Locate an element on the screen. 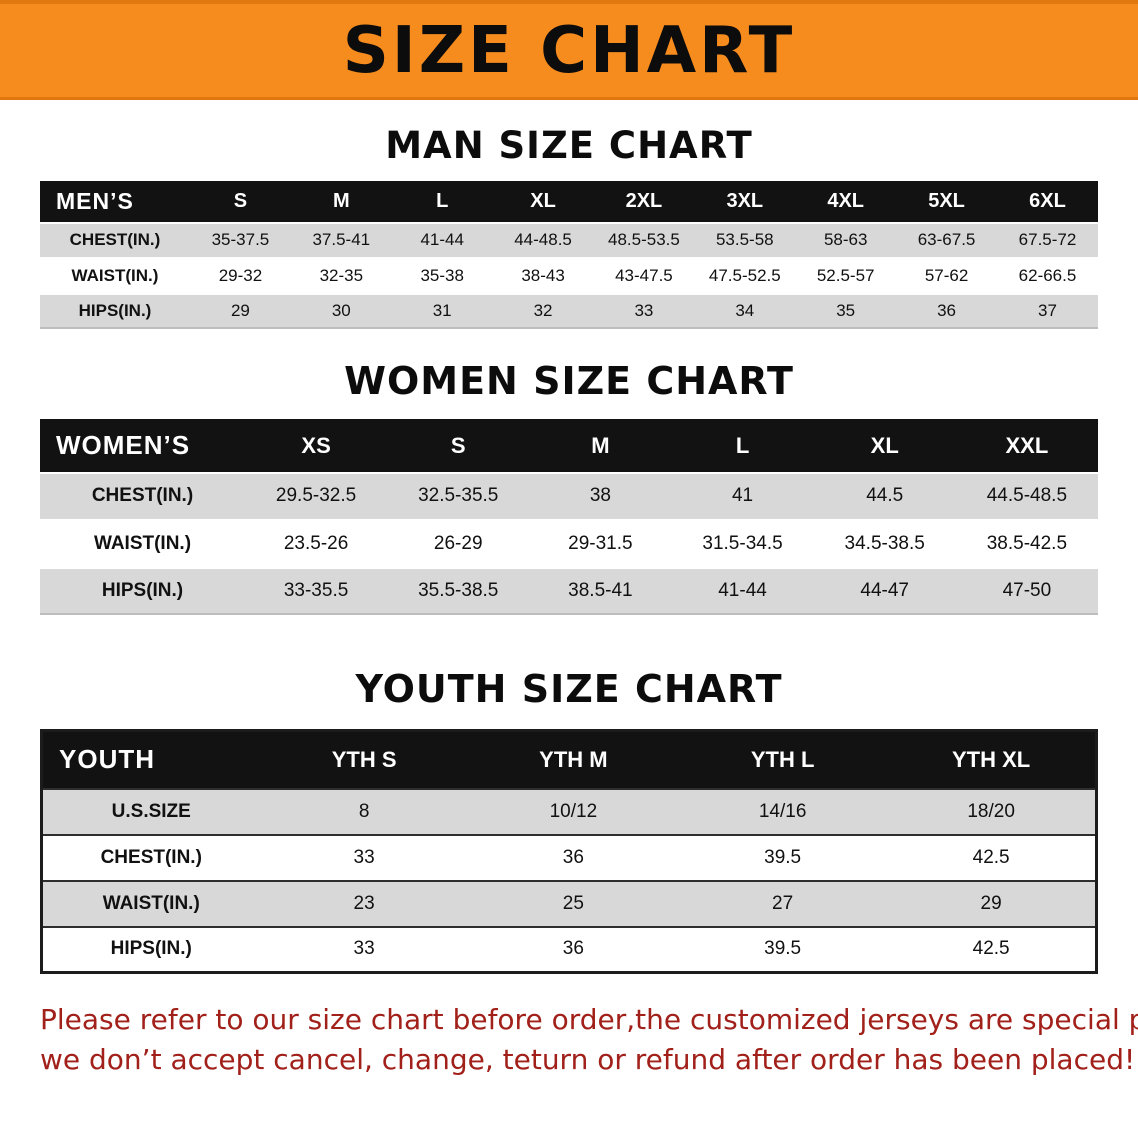 This screenshot has width=1138, height=1132. table-title-cell: MEN’S is located at coordinates (115, 202).